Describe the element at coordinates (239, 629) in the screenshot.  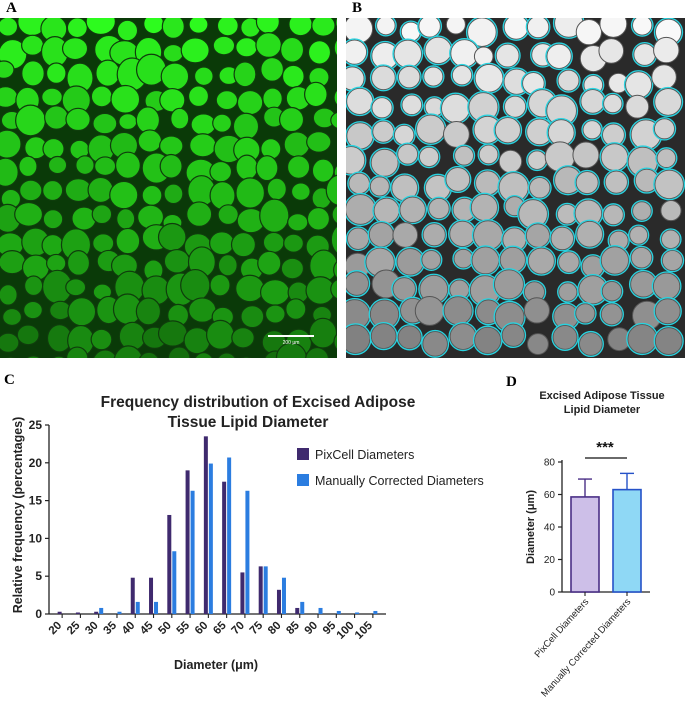
I see `x-tick-label: 70` at that location.